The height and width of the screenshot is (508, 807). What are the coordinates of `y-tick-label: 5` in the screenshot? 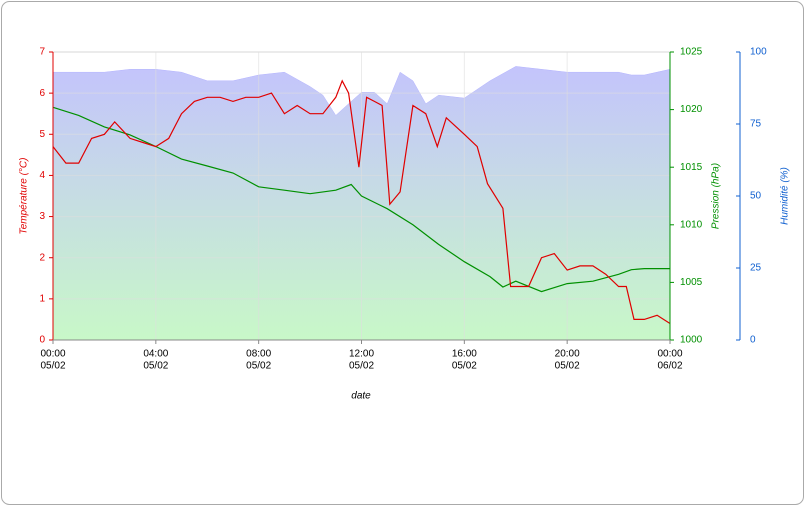 It's located at (42, 134).